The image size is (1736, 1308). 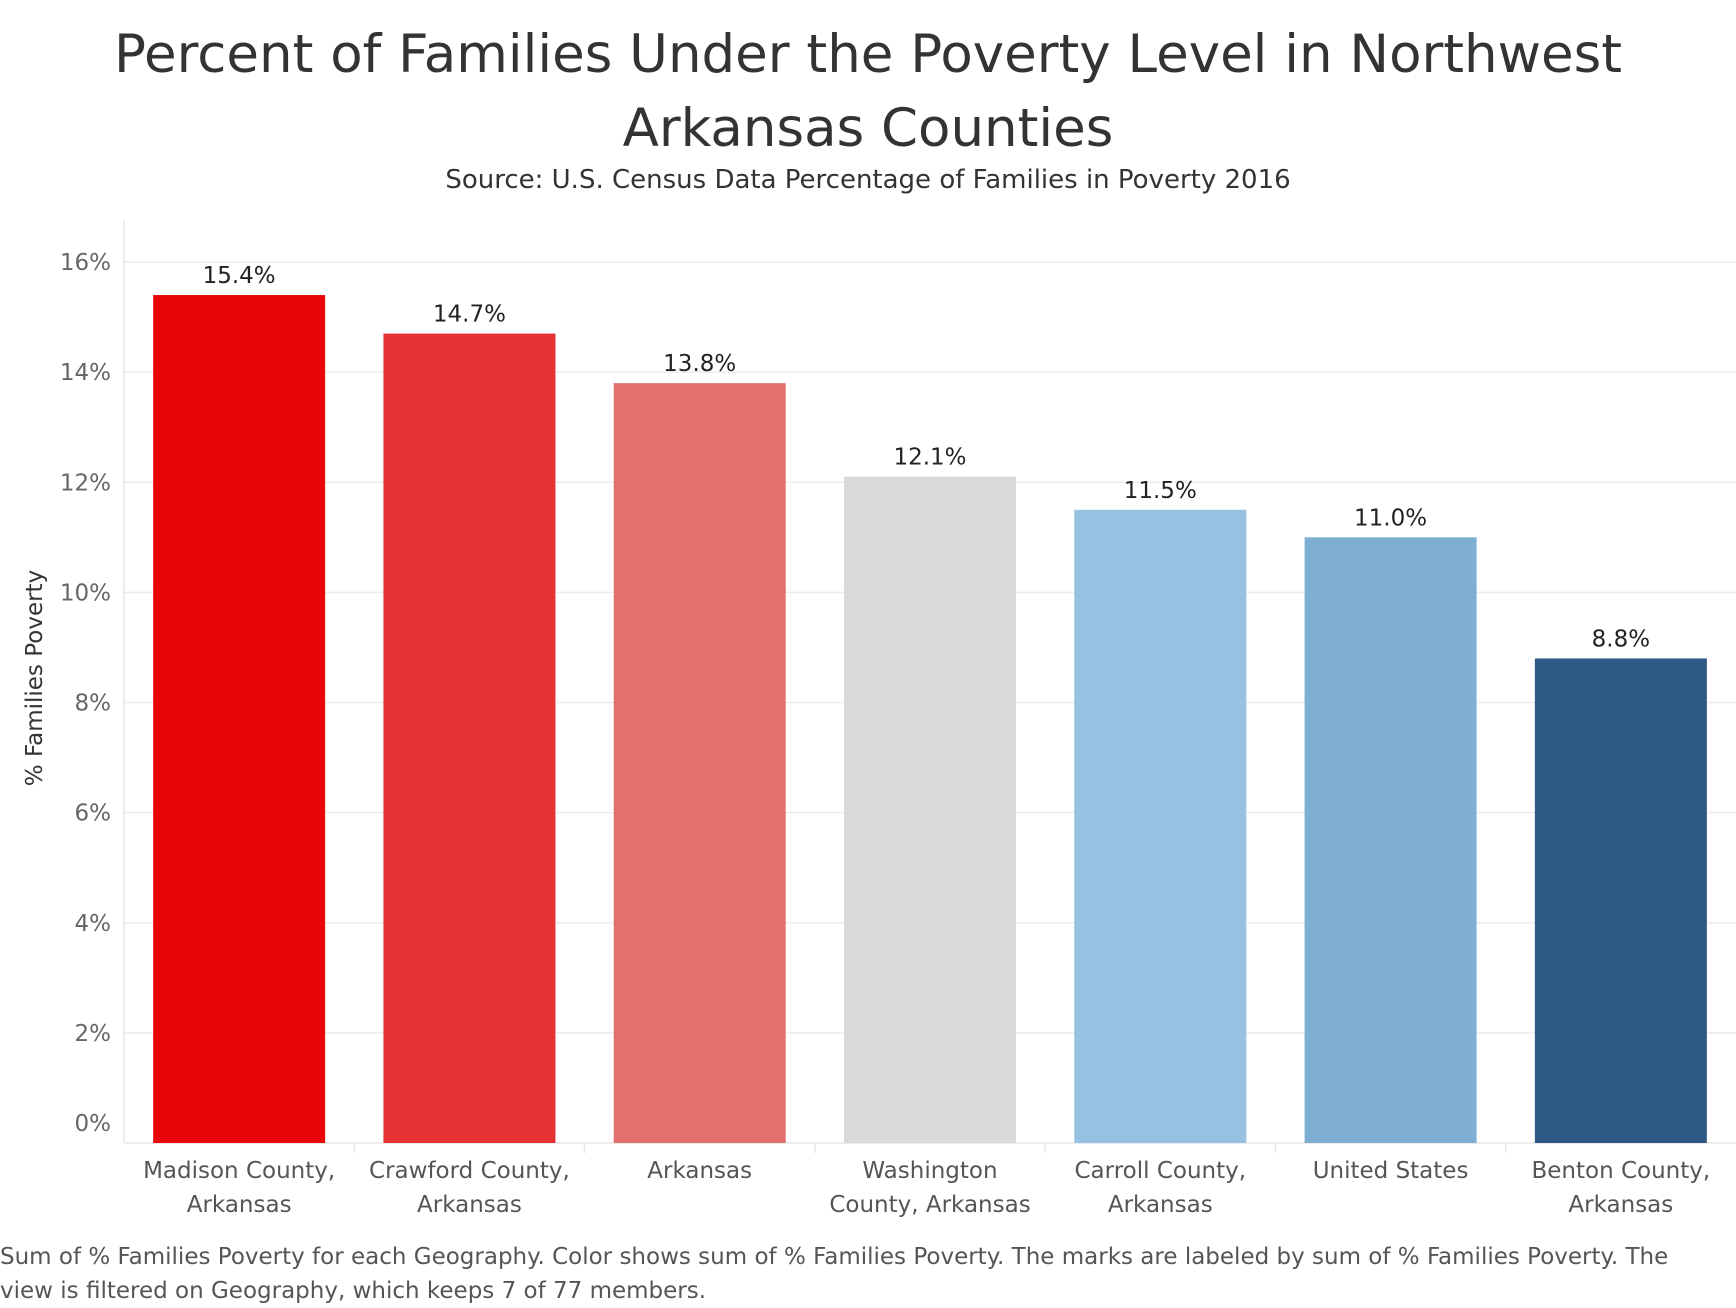 I want to click on x-tick-label: Arkansas, so click(x=699, y=1171).